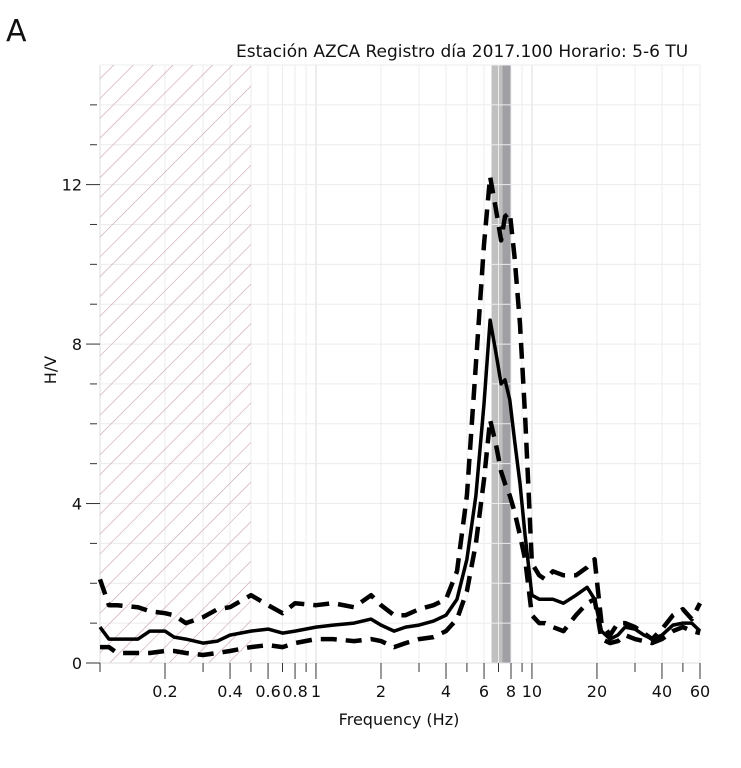 The image size is (741, 768). I want to click on peak-frequency-bands, so click(501, 364).